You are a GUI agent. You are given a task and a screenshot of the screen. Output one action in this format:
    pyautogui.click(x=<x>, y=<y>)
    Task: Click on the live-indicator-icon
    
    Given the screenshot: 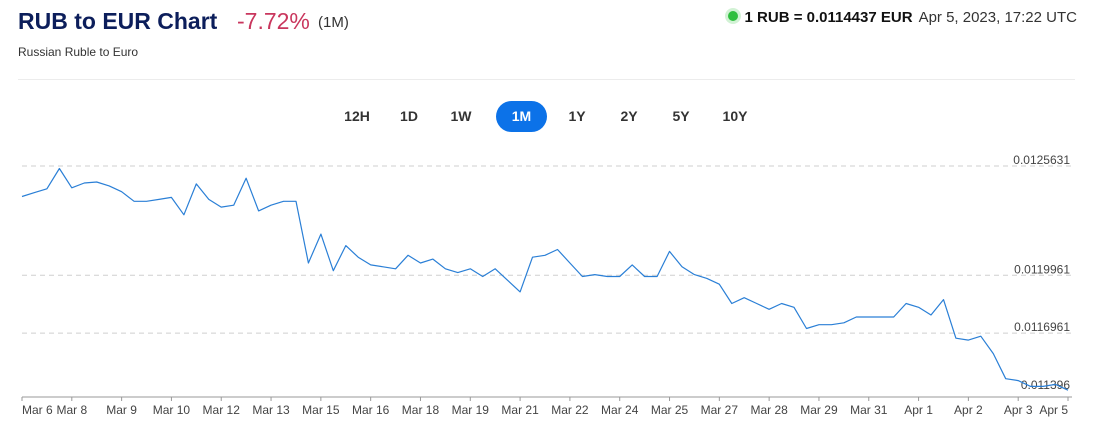 What is the action you would take?
    pyautogui.click(x=732, y=16)
    